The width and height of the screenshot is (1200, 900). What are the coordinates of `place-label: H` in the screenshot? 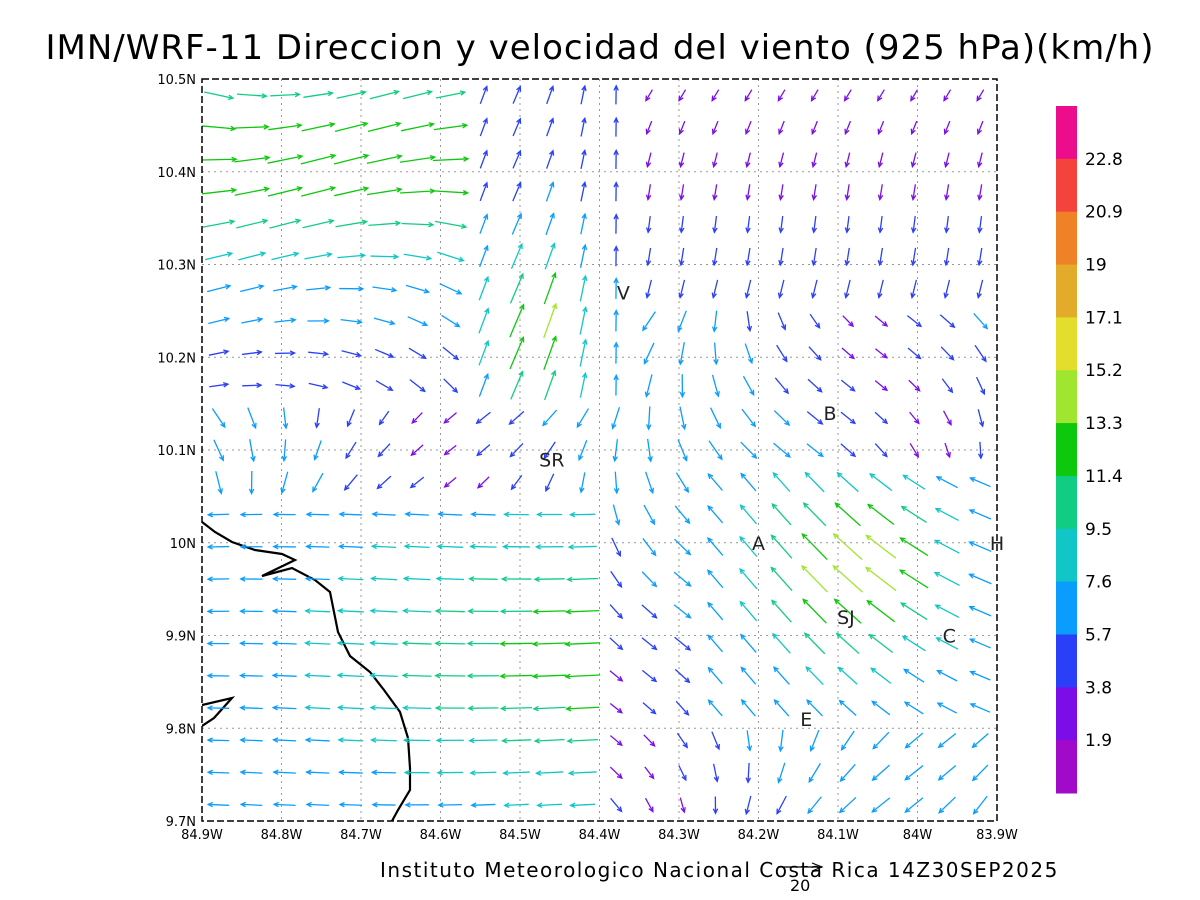 It's located at (997, 544).